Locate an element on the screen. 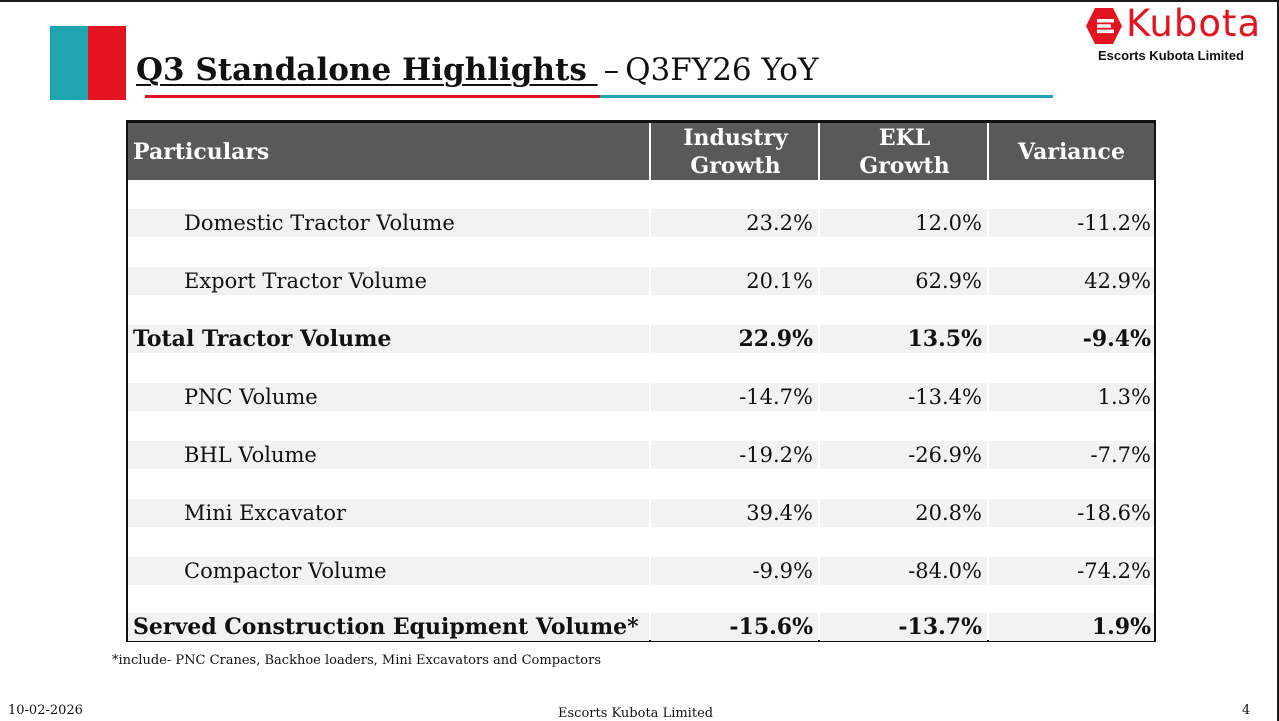 The image size is (1279, 721). ekl-growth-value: -13.4% is located at coordinates (903, 397).